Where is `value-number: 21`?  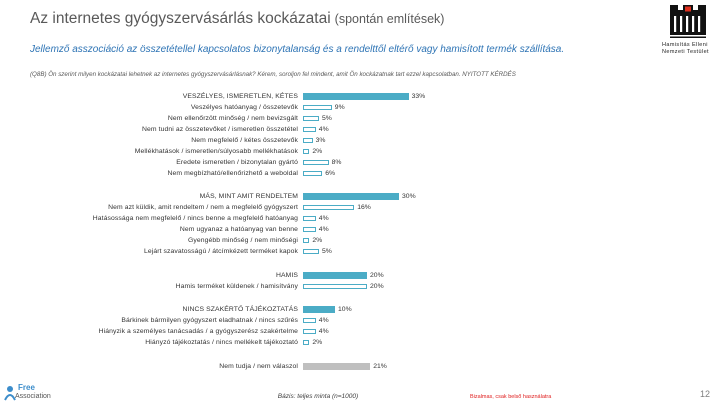
value-number: 21 is located at coordinates (377, 366).